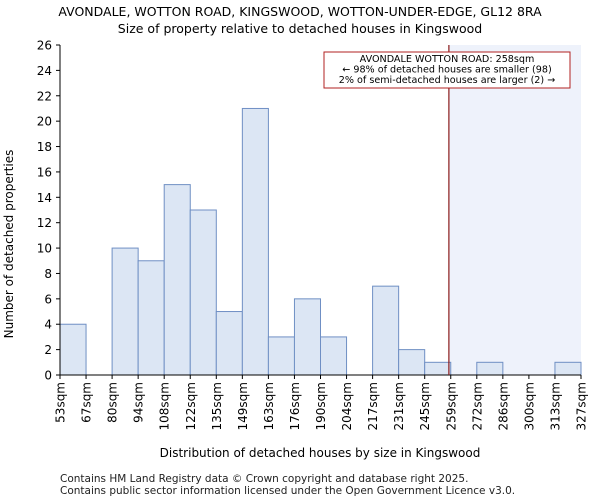 This screenshot has height=500, width=600. Describe the element at coordinates (48, 274) in the screenshot. I see `y-tick-label: 8` at that location.